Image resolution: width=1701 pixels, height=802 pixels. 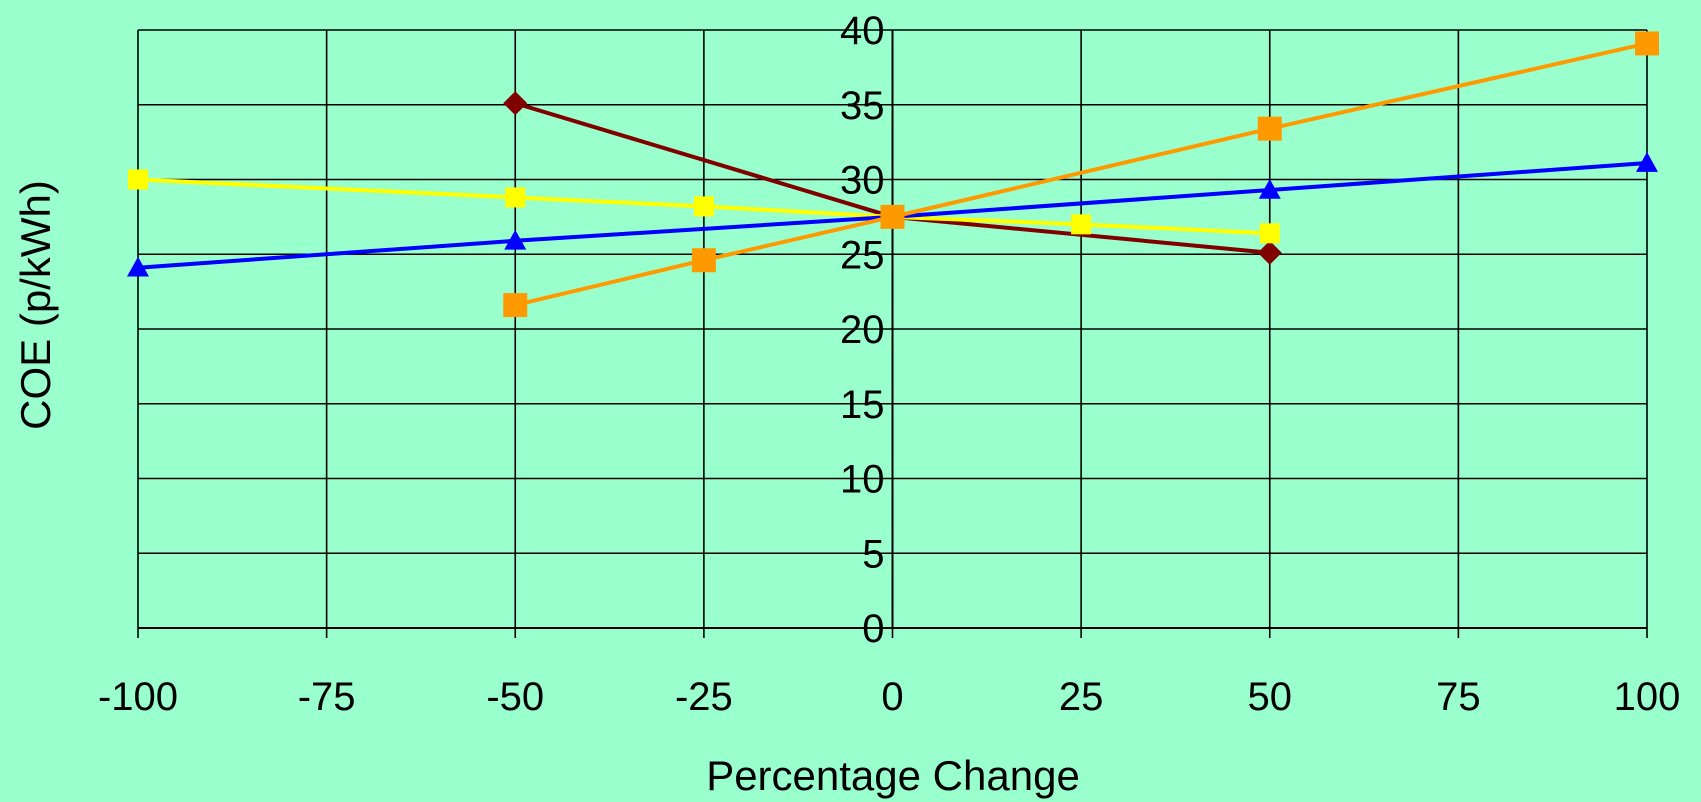 What do you see at coordinates (138, 697) in the screenshot?
I see `x-tick-label: -100` at bounding box center [138, 697].